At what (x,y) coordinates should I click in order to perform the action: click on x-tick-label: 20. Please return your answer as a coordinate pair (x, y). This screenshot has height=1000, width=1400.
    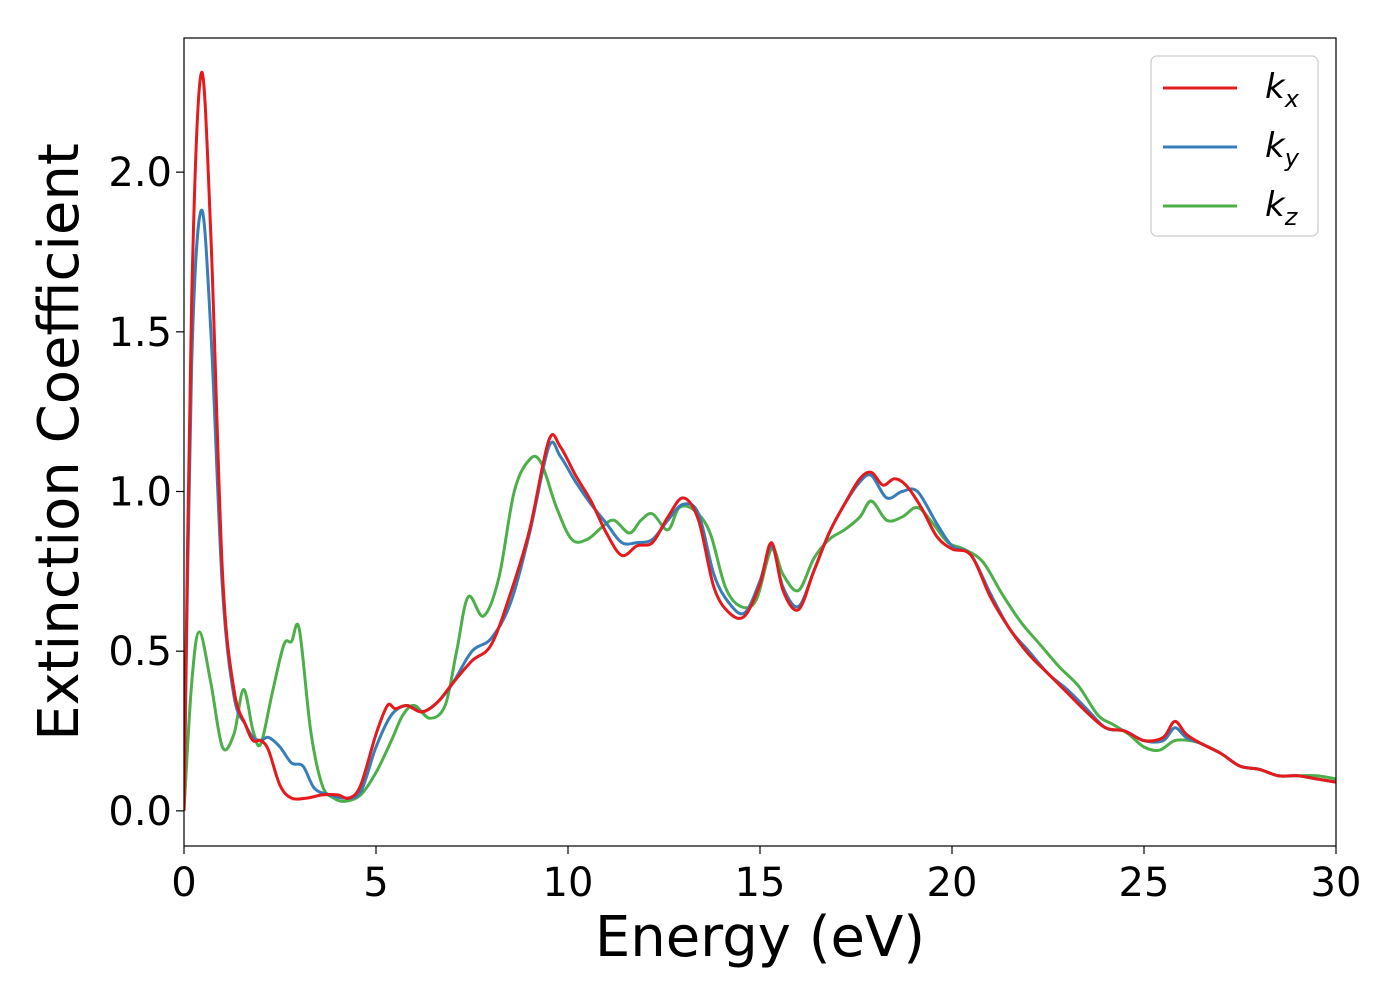
    Looking at the image, I should click on (952, 883).